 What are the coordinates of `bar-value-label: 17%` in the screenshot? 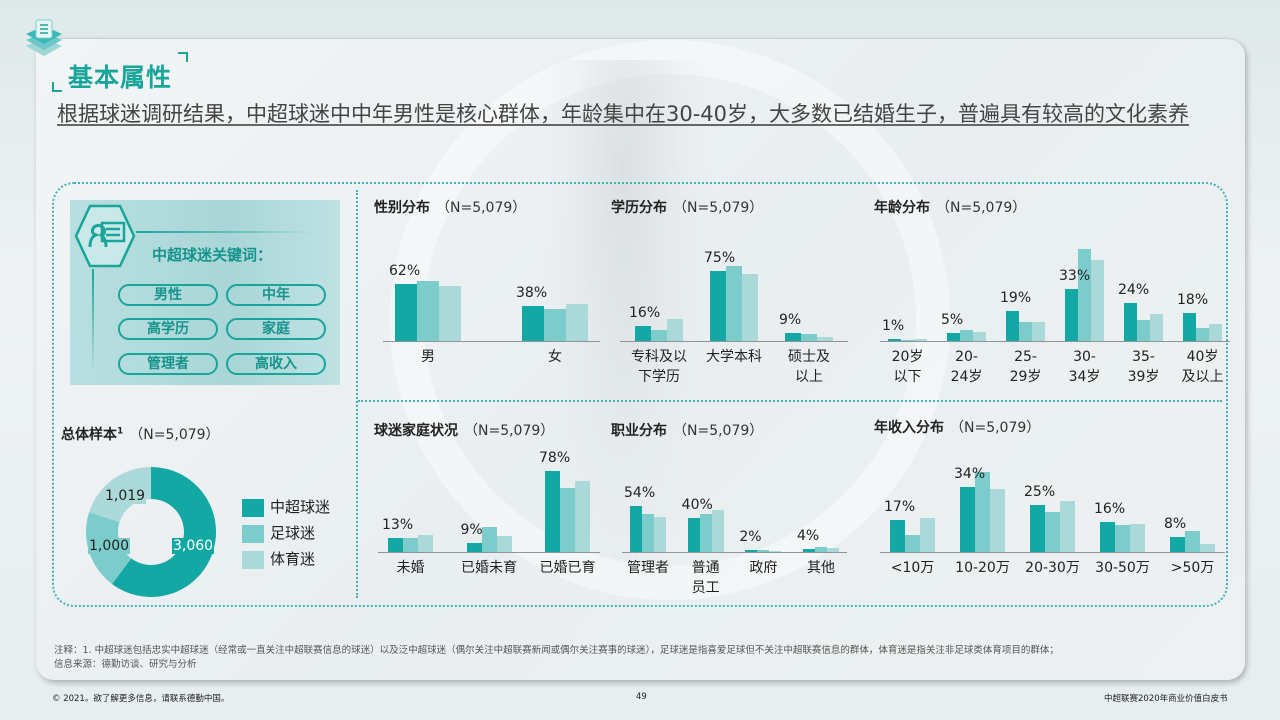 It's located at (900, 506).